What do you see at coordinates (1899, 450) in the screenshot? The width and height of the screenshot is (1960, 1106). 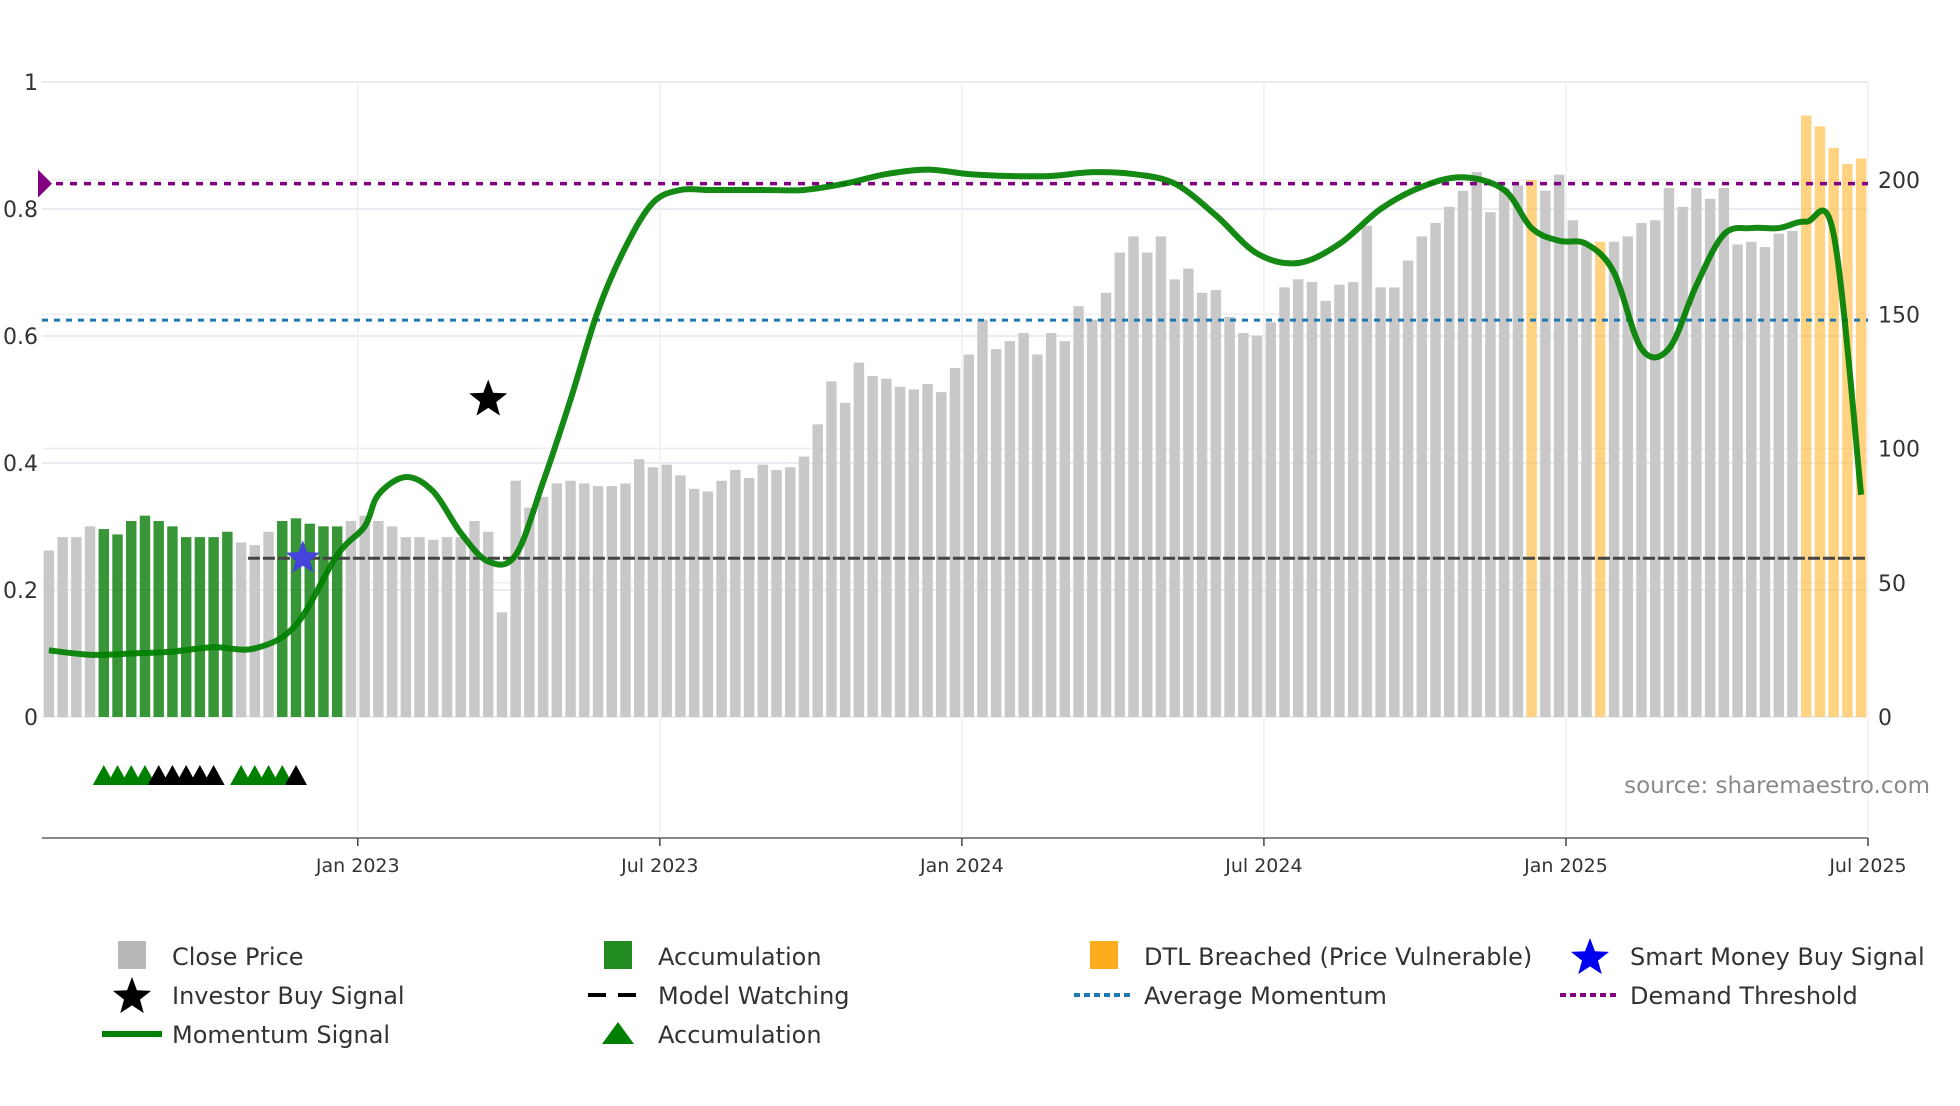 I see `right-axis-tick-label: 100` at bounding box center [1899, 450].